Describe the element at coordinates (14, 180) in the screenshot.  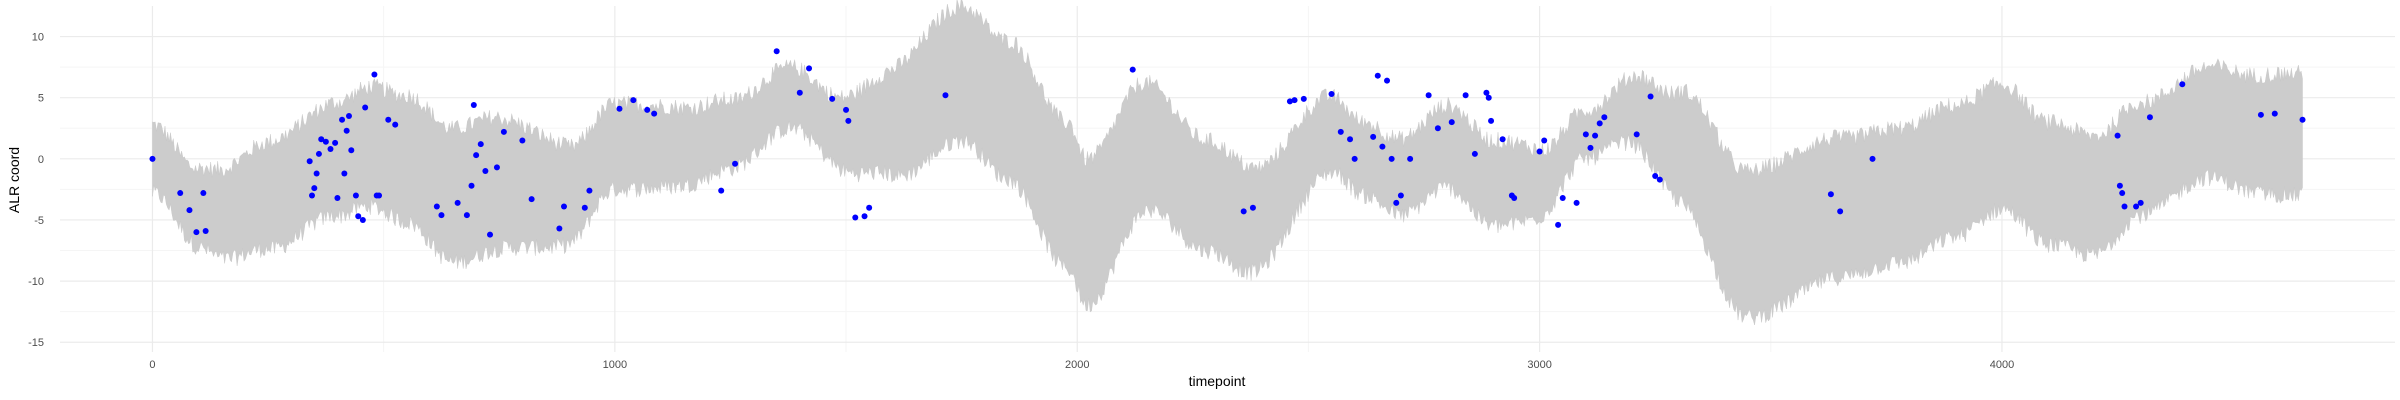
I see `y-axis-title: ALR coord` at that location.